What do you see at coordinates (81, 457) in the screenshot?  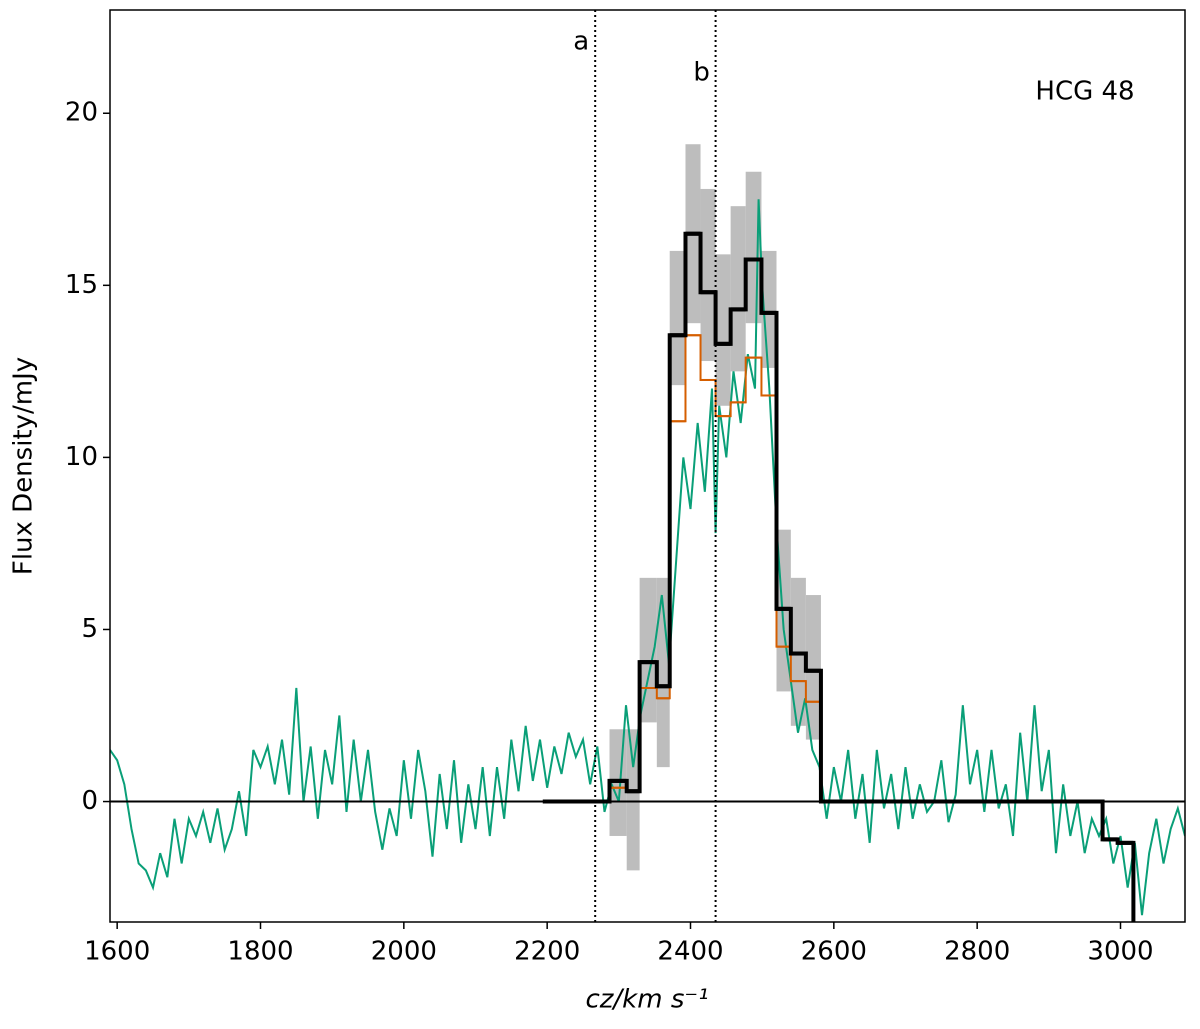 I see `y-tick-label: 10` at bounding box center [81, 457].